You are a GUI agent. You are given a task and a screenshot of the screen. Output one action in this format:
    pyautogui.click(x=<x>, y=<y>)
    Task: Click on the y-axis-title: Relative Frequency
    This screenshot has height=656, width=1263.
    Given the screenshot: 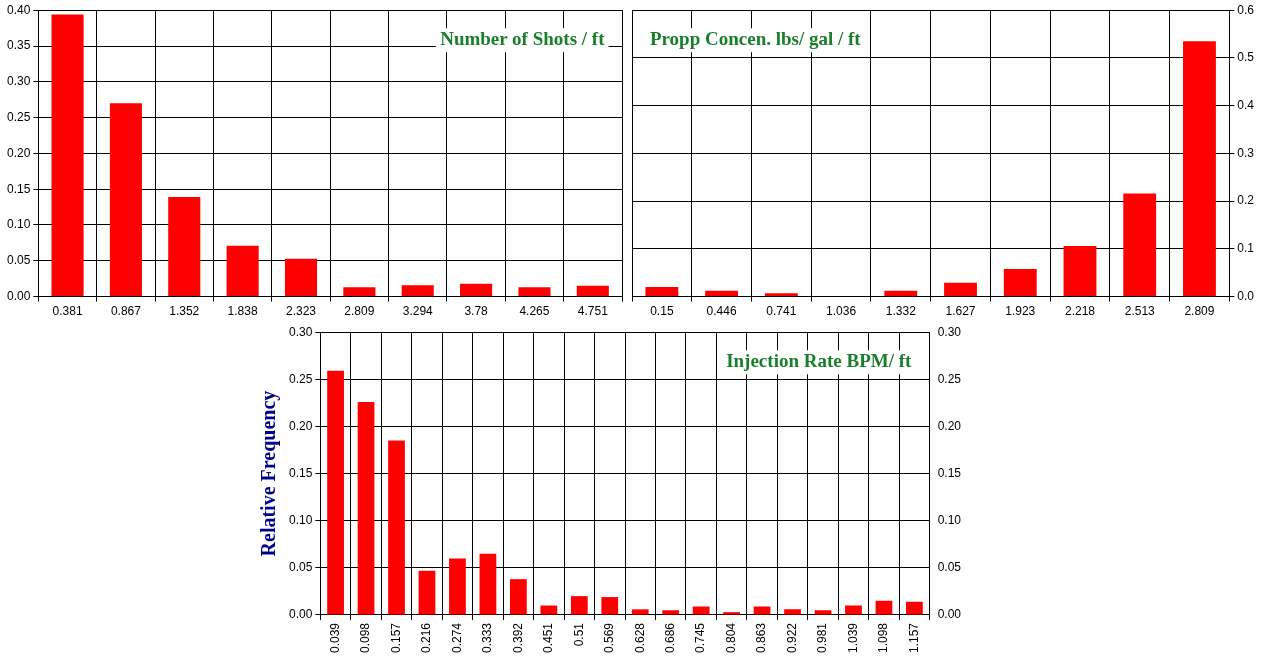 What is the action you would take?
    pyautogui.click(x=269, y=473)
    